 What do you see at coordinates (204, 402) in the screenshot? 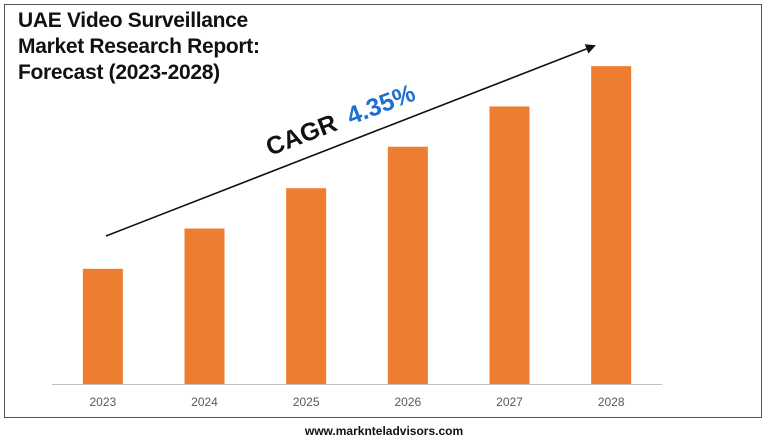
I see `x-tick-label: 2024` at bounding box center [204, 402].